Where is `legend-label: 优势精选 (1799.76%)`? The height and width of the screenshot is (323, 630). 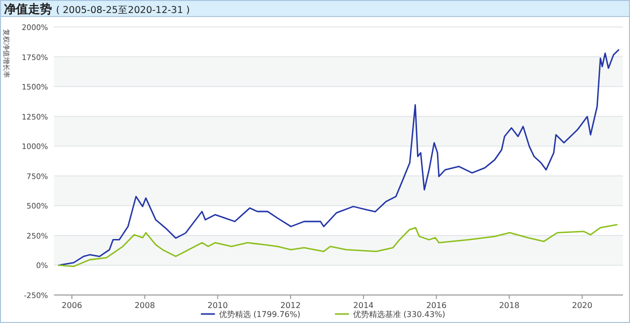
legend-label: 优势精选 (1799.76%) is located at coordinates (259, 314).